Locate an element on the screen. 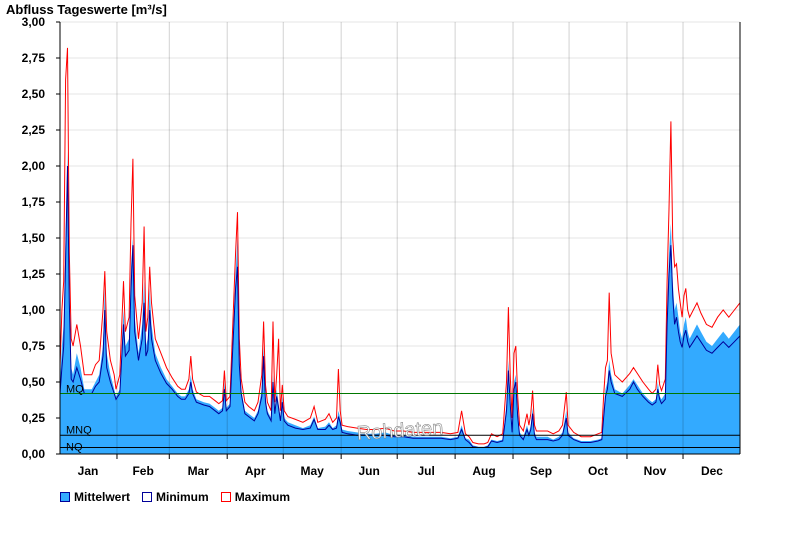 The image size is (800, 550). reference-label-mq: MQ is located at coordinates (75, 390).